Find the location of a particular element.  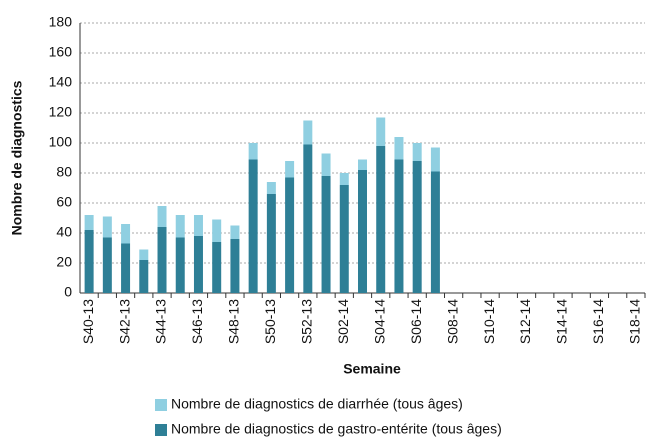

y-tick-label: 20 is located at coordinates (64, 262).